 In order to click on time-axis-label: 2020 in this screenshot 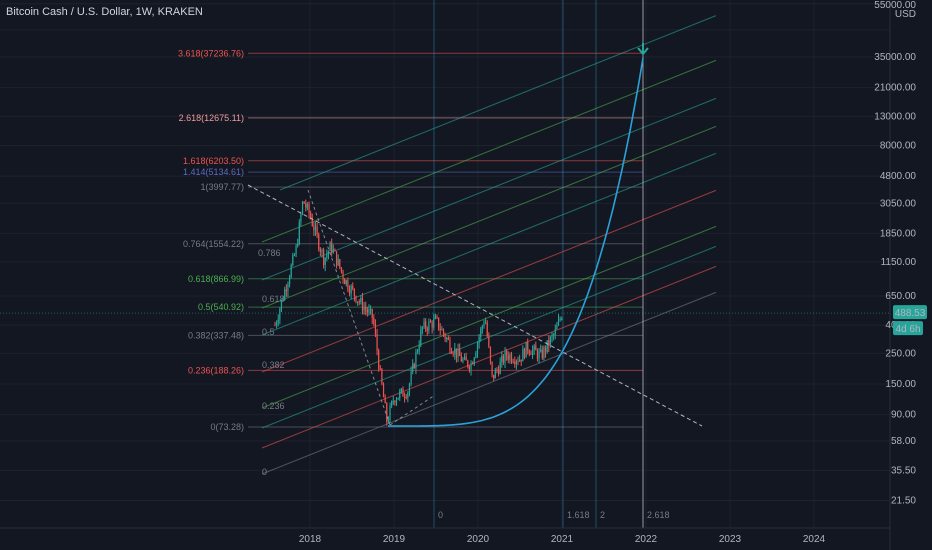, I will do `click(478, 539)`.